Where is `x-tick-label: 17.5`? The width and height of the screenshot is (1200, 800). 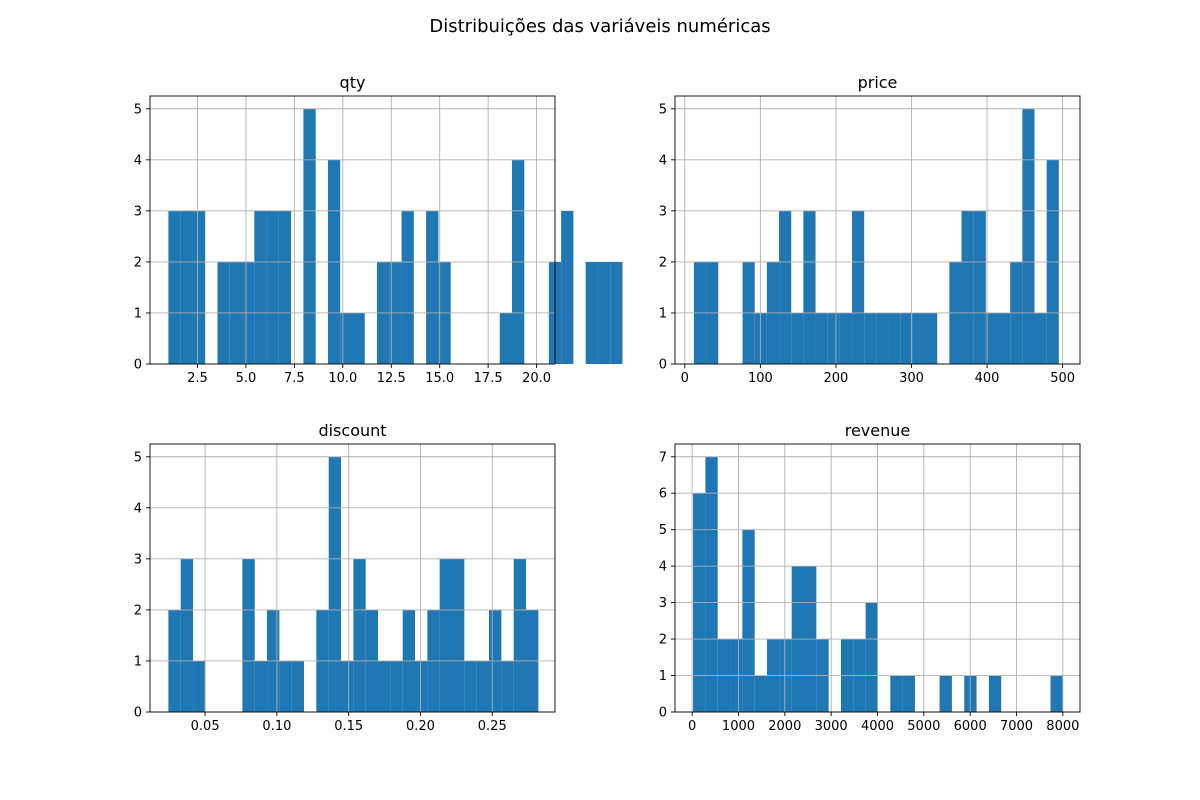 x-tick-label: 17.5 is located at coordinates (488, 378).